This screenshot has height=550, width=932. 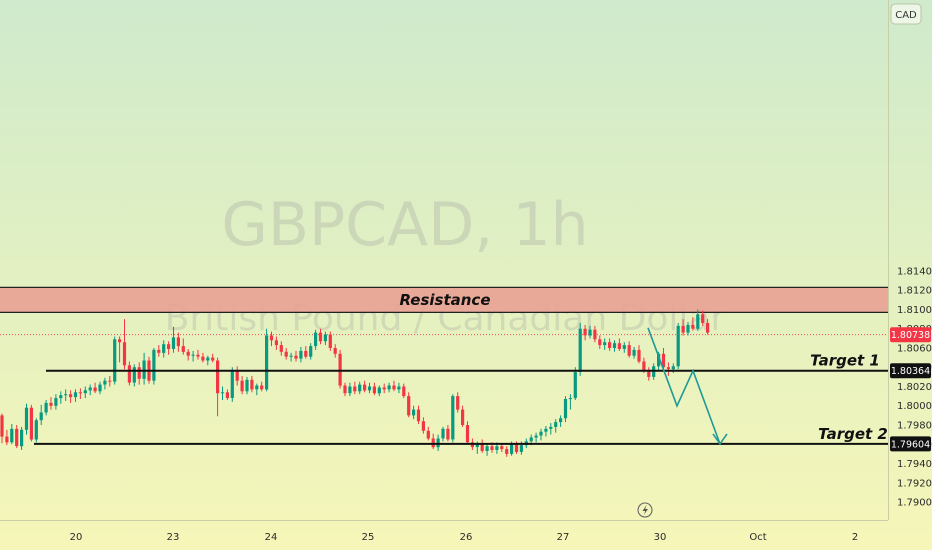 I want to click on time-tick-label: 24, so click(x=271, y=537).